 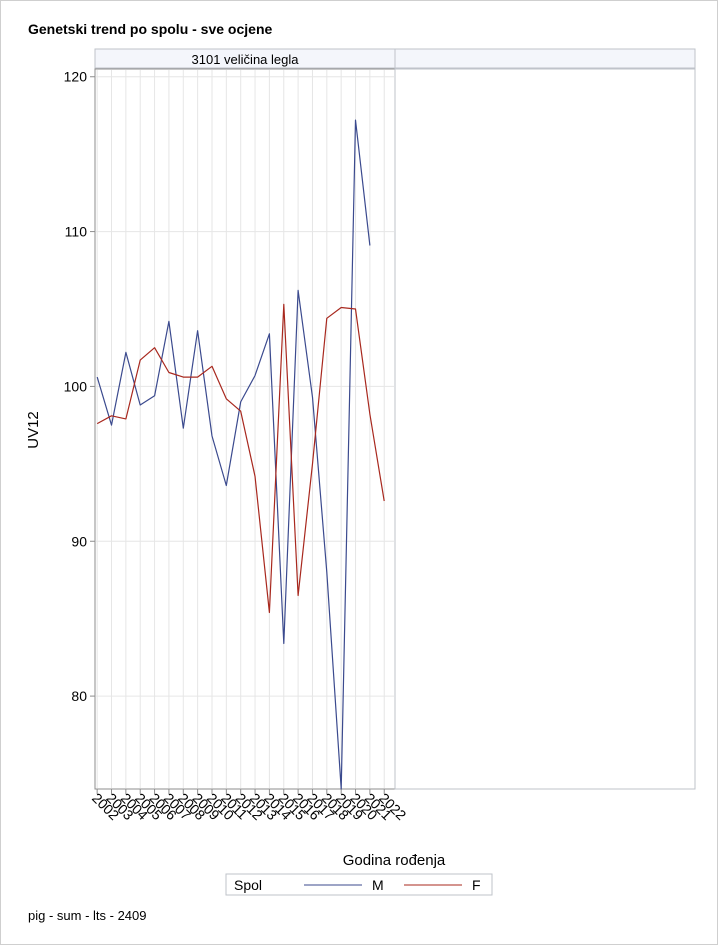 What do you see at coordinates (248, 885) in the screenshot?
I see `legend-title: Spol` at bounding box center [248, 885].